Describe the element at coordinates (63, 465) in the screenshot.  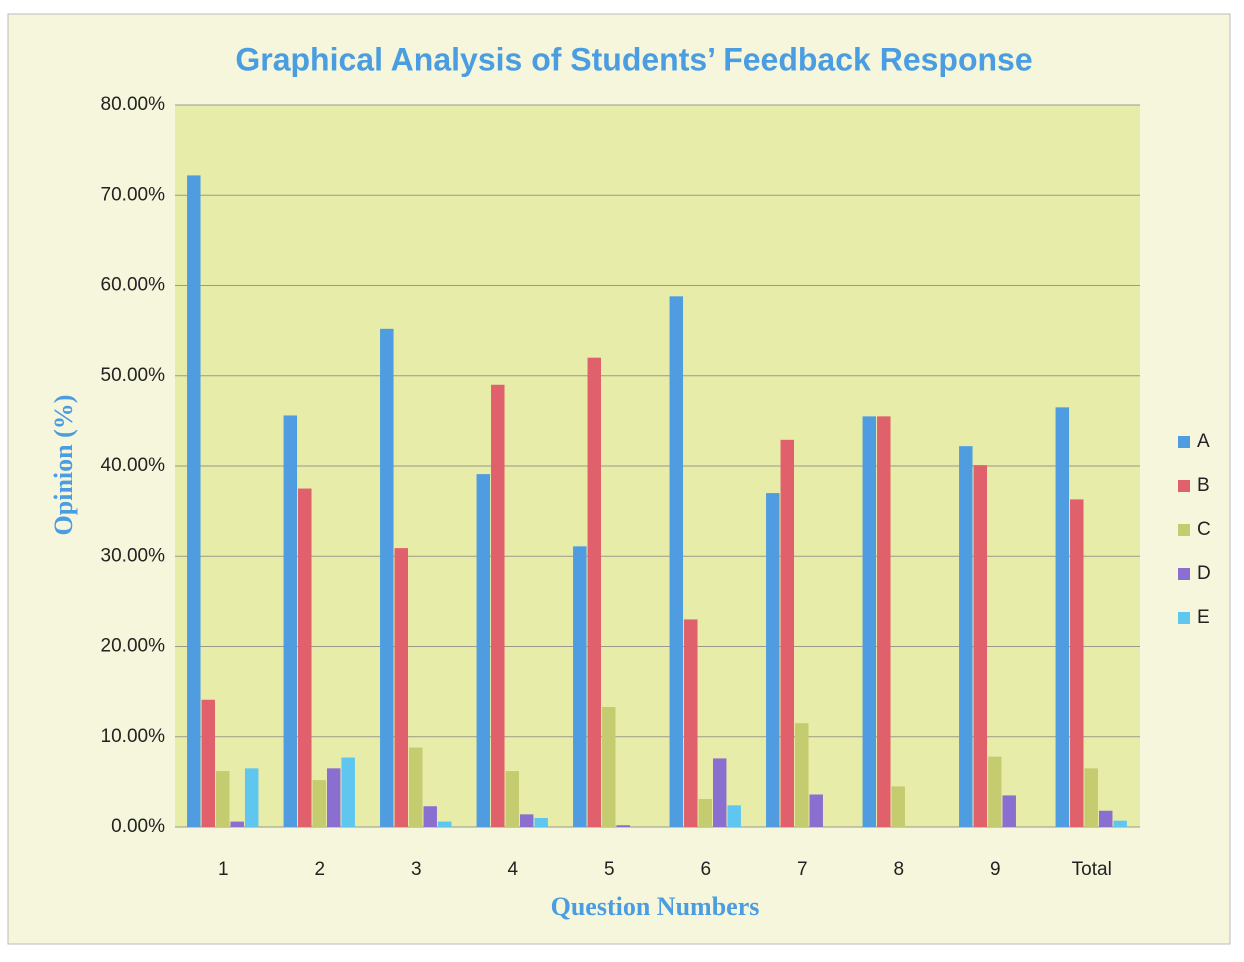
I see `y-axis-title: Opinion (%)` at that location.